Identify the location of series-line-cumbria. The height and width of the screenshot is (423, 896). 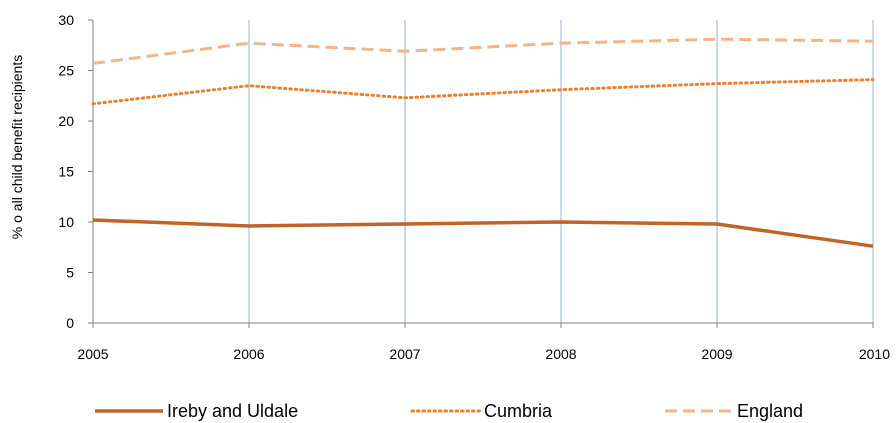
(483, 92).